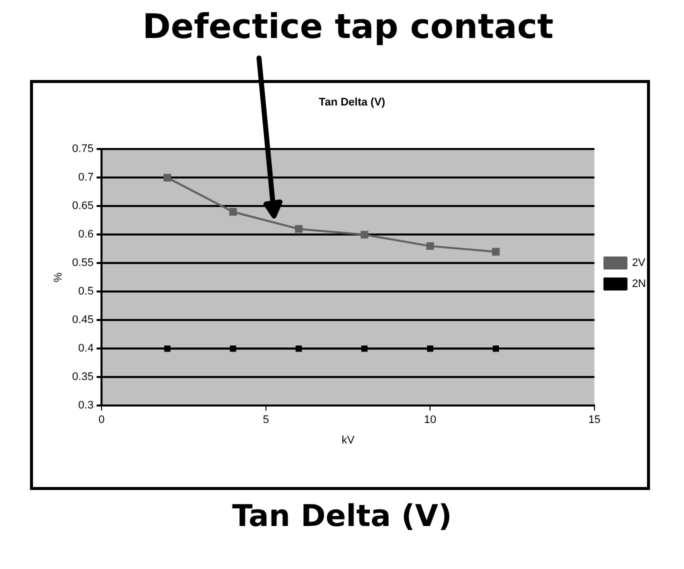  Describe the element at coordinates (342, 516) in the screenshot. I see `text: Tan Delta (V)` at that location.